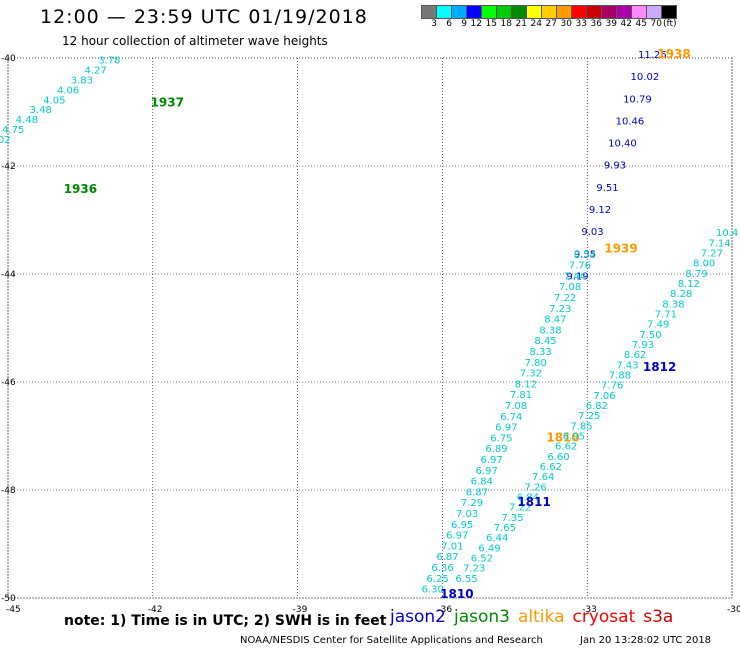  I want to click on wave-height-value: 9.03, so click(592, 232).